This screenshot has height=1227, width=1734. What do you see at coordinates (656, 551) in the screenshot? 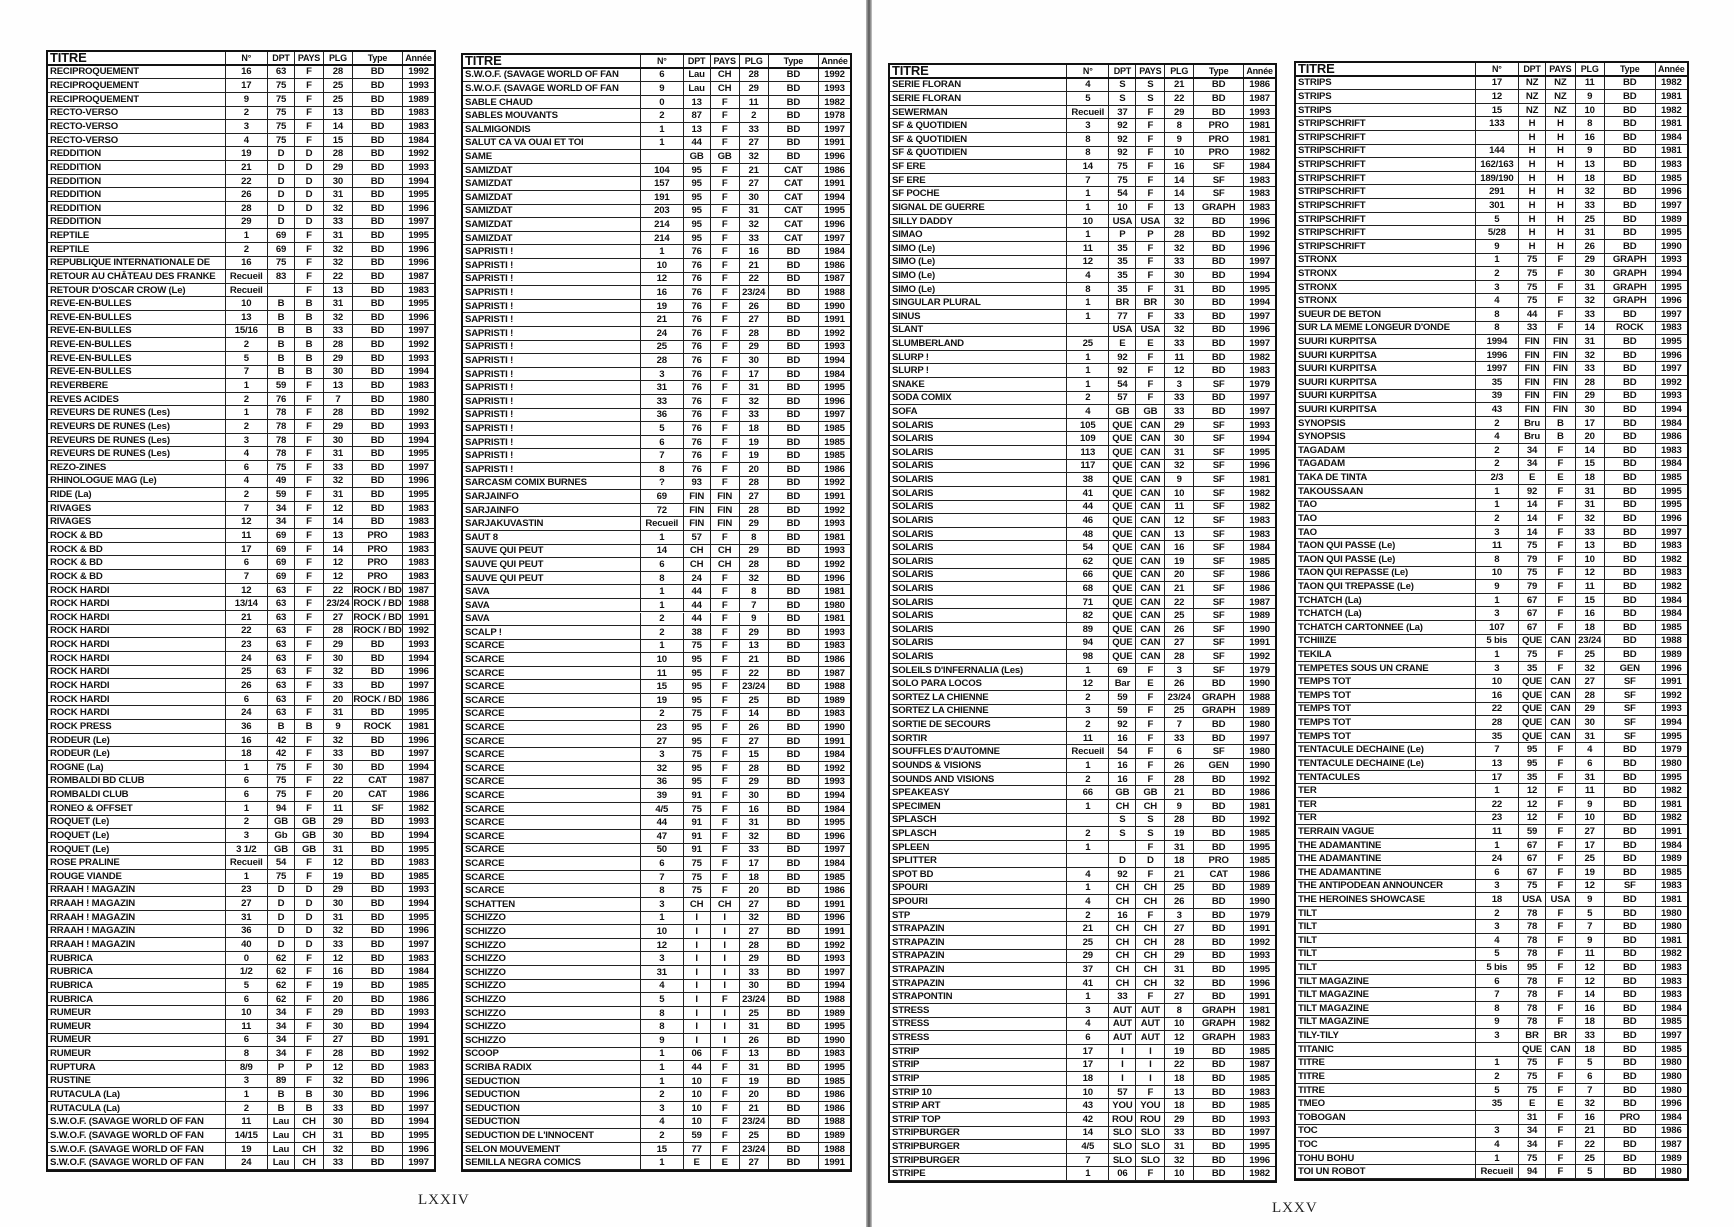
I see `table-row: SAUVE QUI PEUT 14 CH CH 29 BD 1993` at bounding box center [656, 551].